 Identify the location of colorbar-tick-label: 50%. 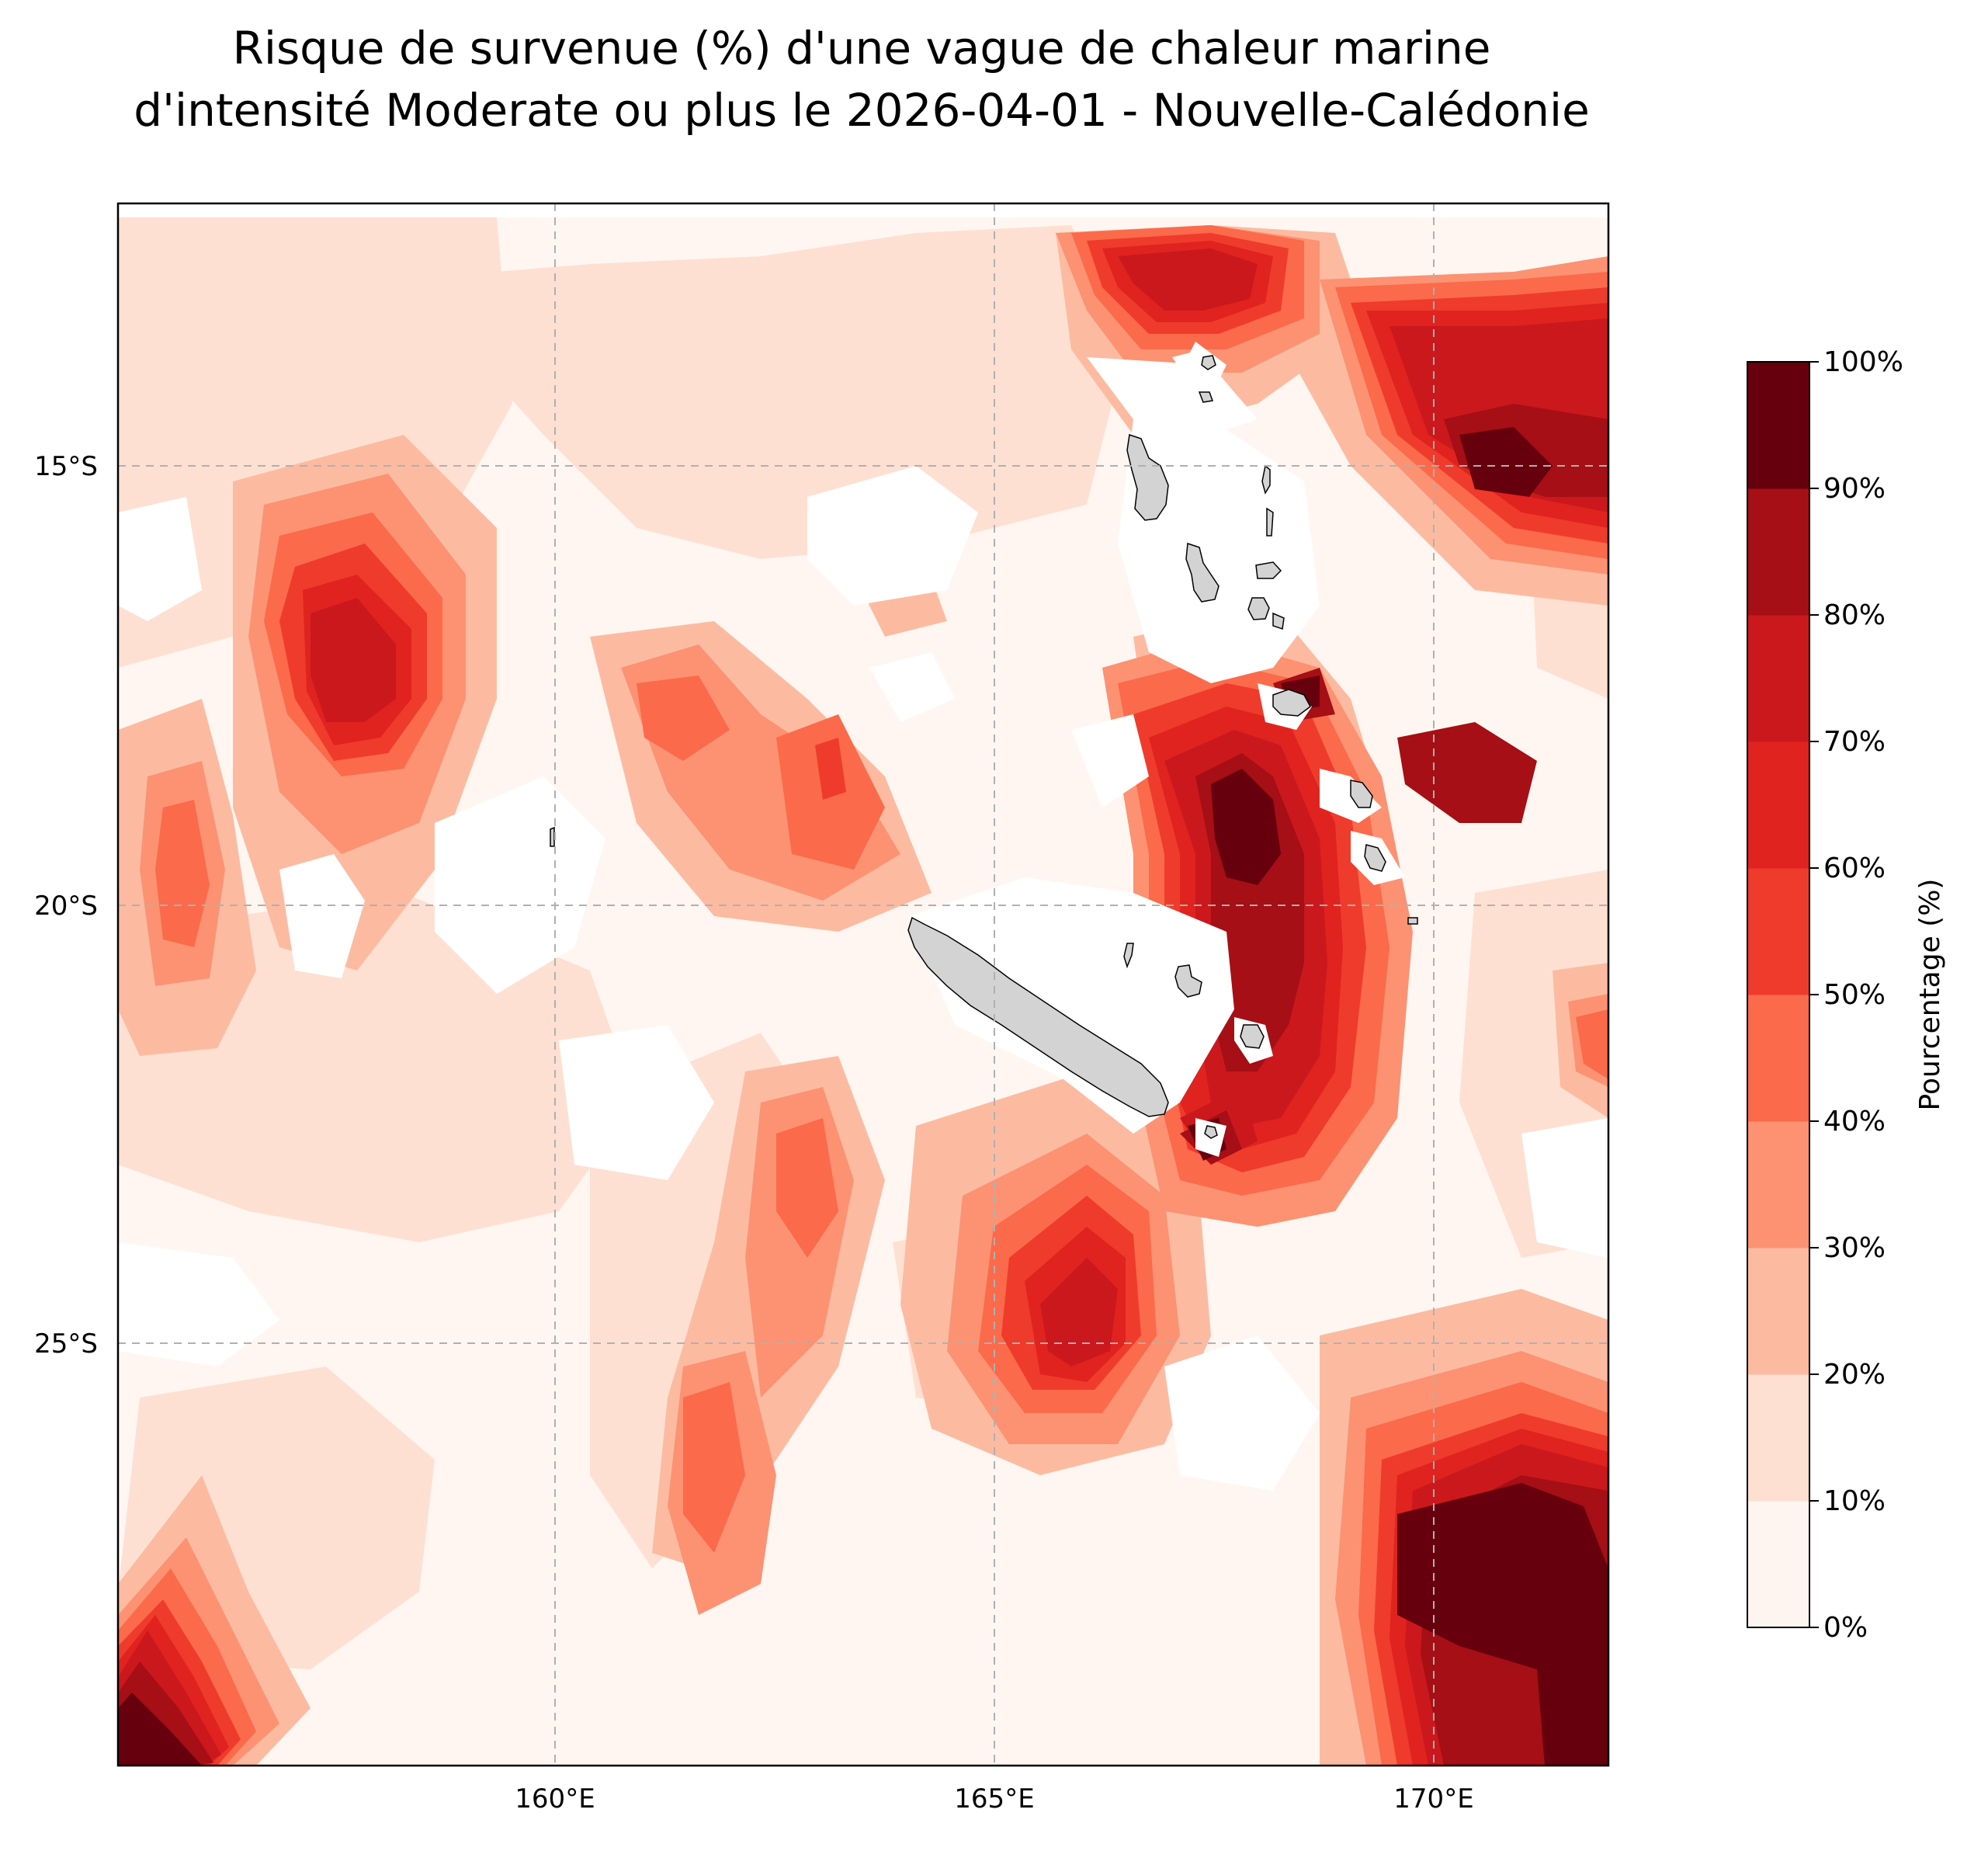
(1854, 995).